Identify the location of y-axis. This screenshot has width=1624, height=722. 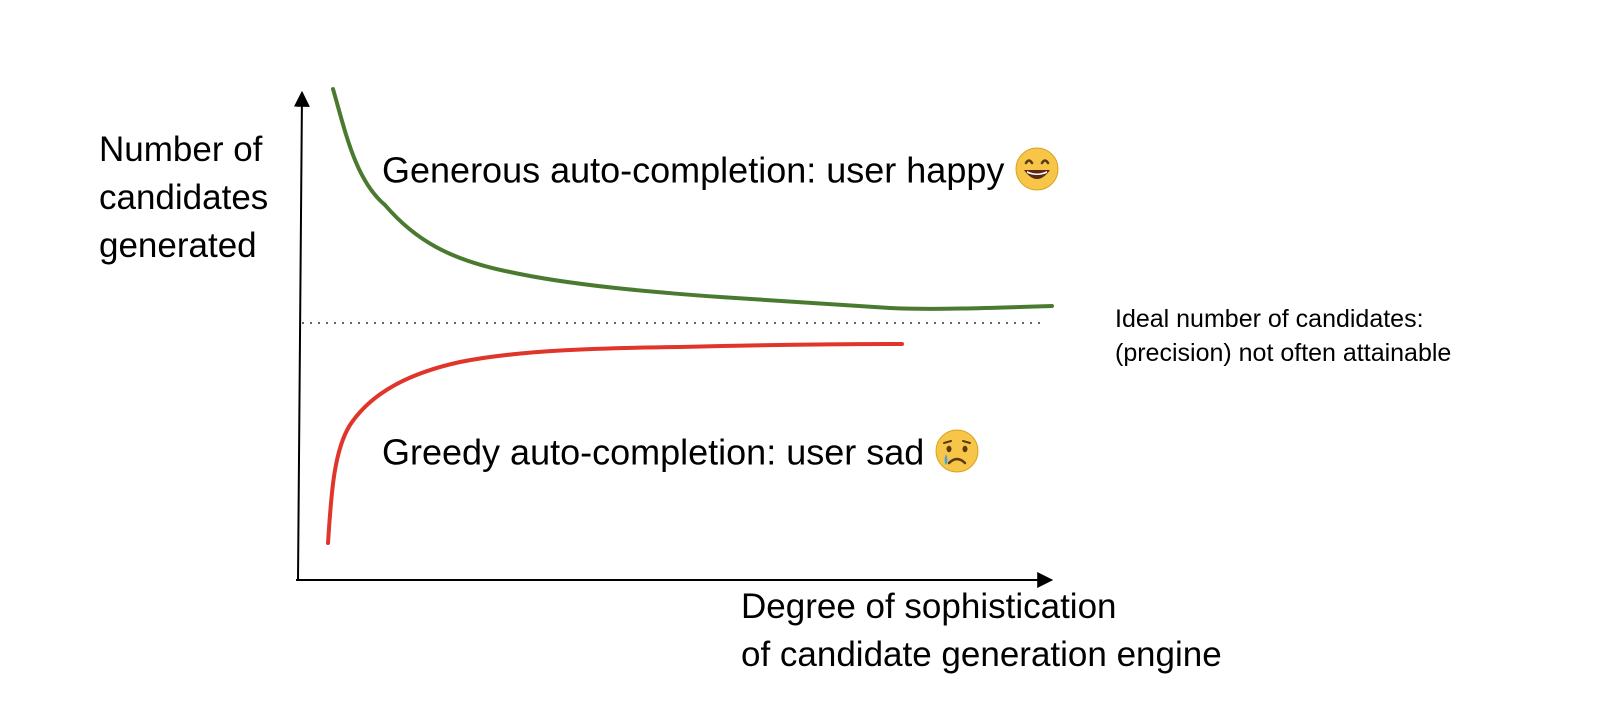
(301, 335).